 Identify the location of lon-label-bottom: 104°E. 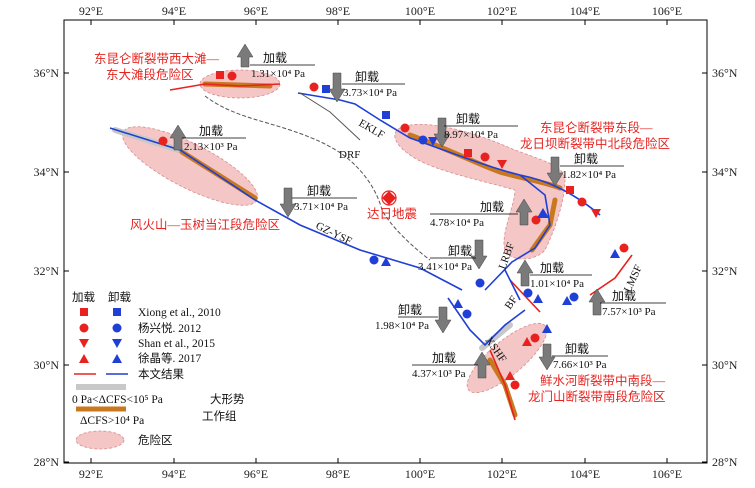
(585, 474).